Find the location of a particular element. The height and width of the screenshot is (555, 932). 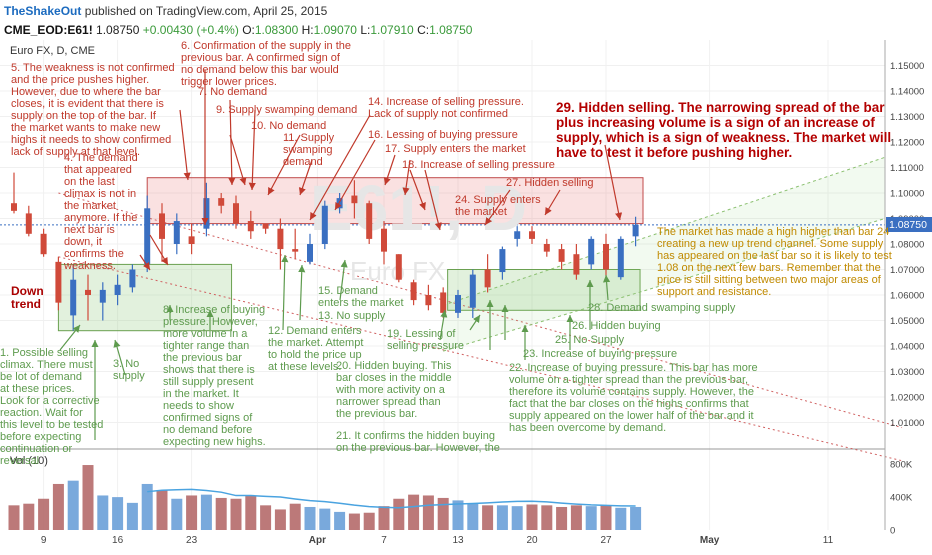

author-link: TheShakeOut is located at coordinates (43, 11).